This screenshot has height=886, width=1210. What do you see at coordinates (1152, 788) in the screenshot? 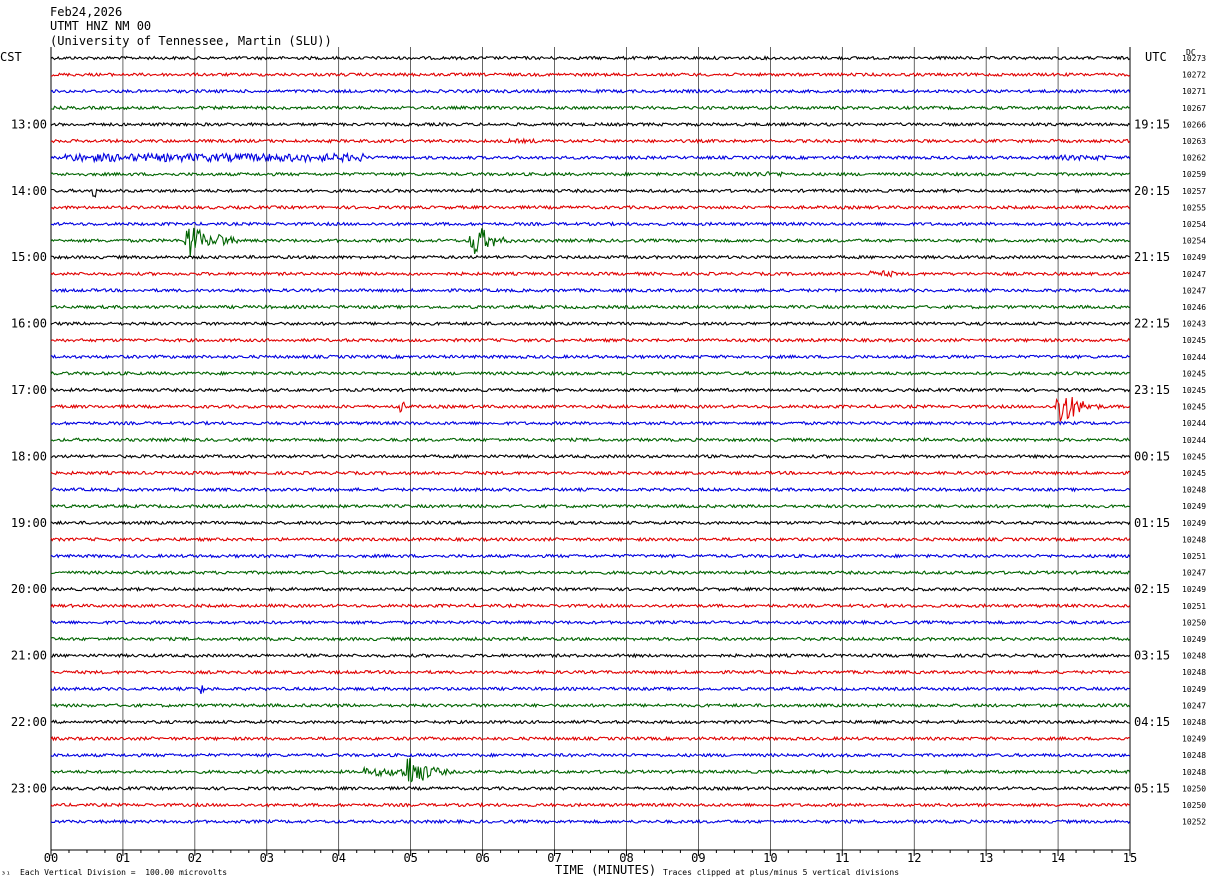
I see `right-hour-label: 05:15` at bounding box center [1152, 788].